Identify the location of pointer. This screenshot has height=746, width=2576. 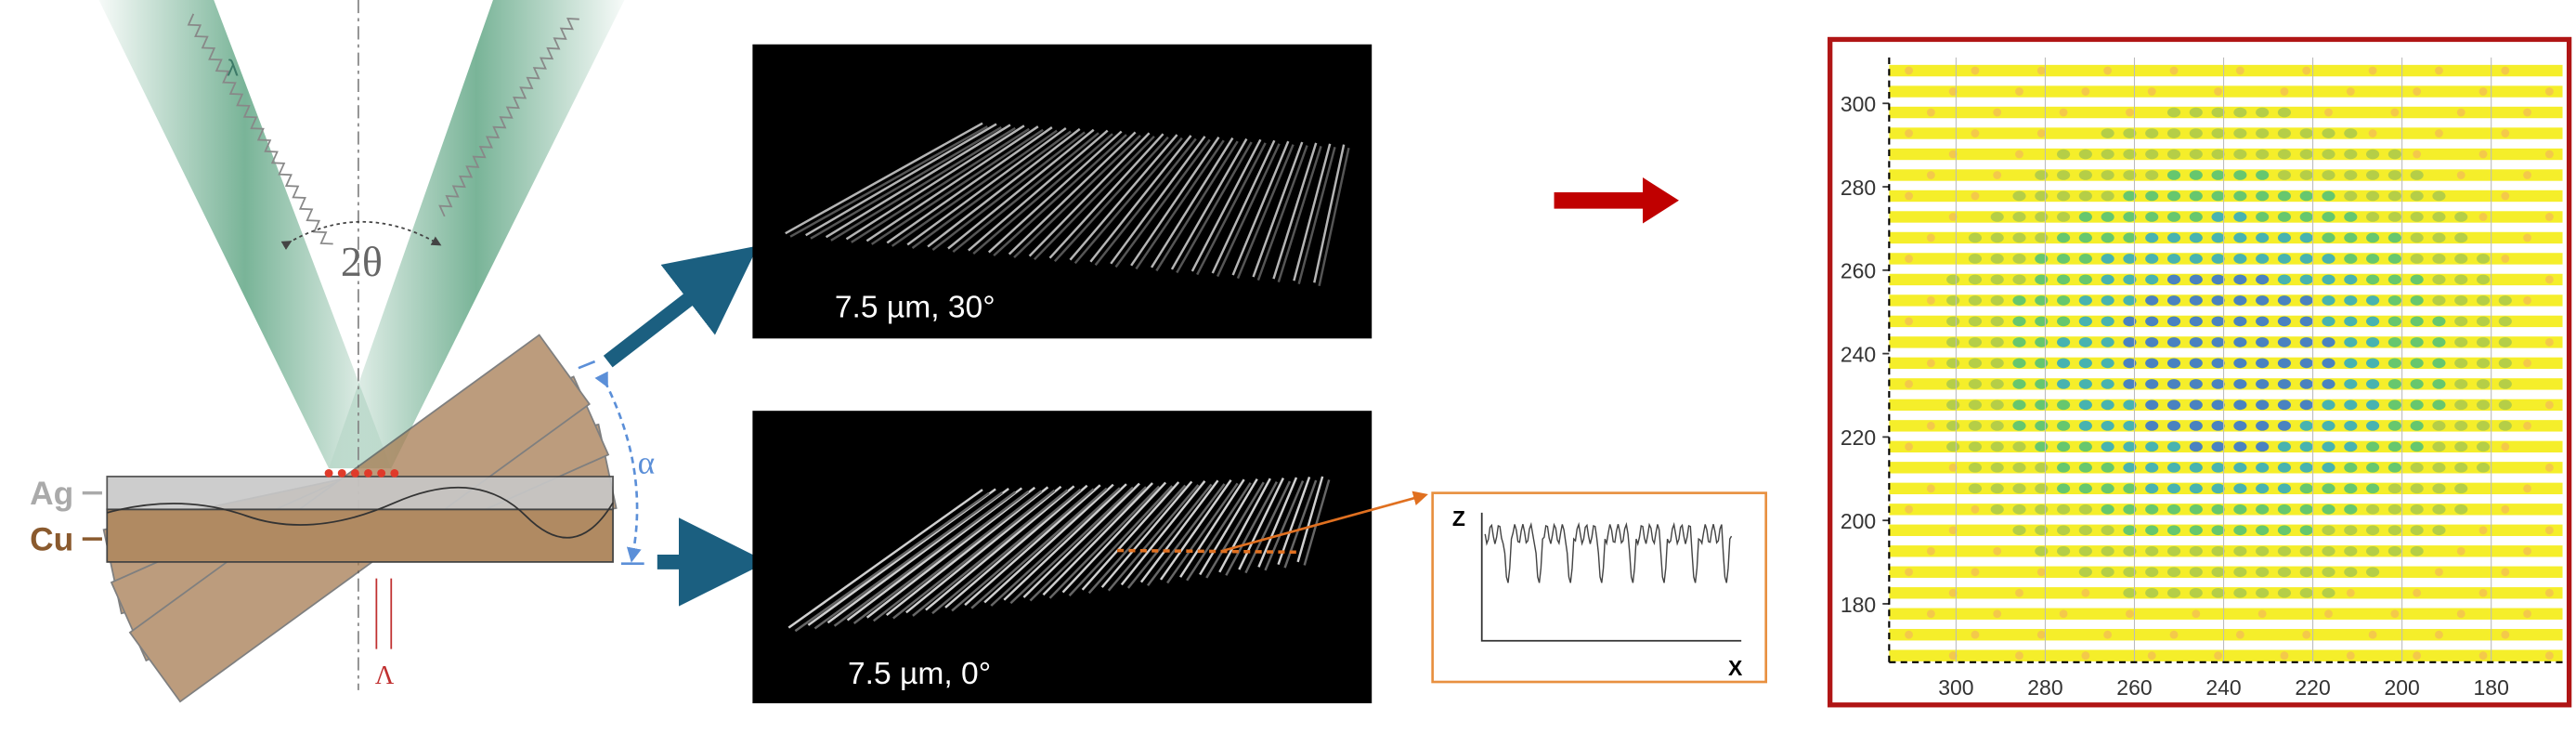
(1325, 521).